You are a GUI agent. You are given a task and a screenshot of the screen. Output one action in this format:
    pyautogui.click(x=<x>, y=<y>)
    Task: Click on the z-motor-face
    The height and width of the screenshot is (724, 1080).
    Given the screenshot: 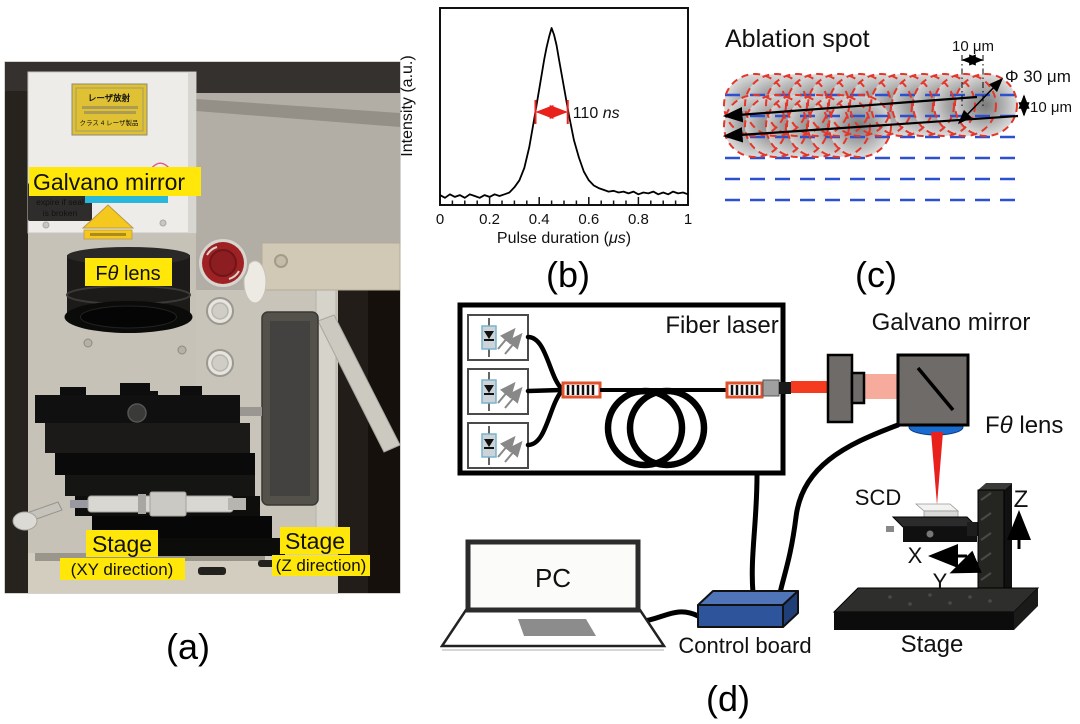 What is the action you would take?
    pyautogui.click(x=290, y=408)
    